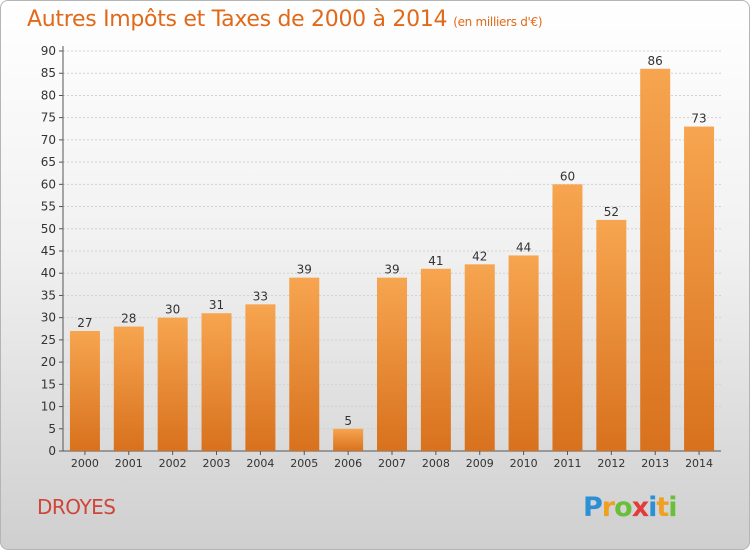 This screenshot has width=750, height=550. I want to click on chart-unit: (en milliers d'€), so click(498, 22).